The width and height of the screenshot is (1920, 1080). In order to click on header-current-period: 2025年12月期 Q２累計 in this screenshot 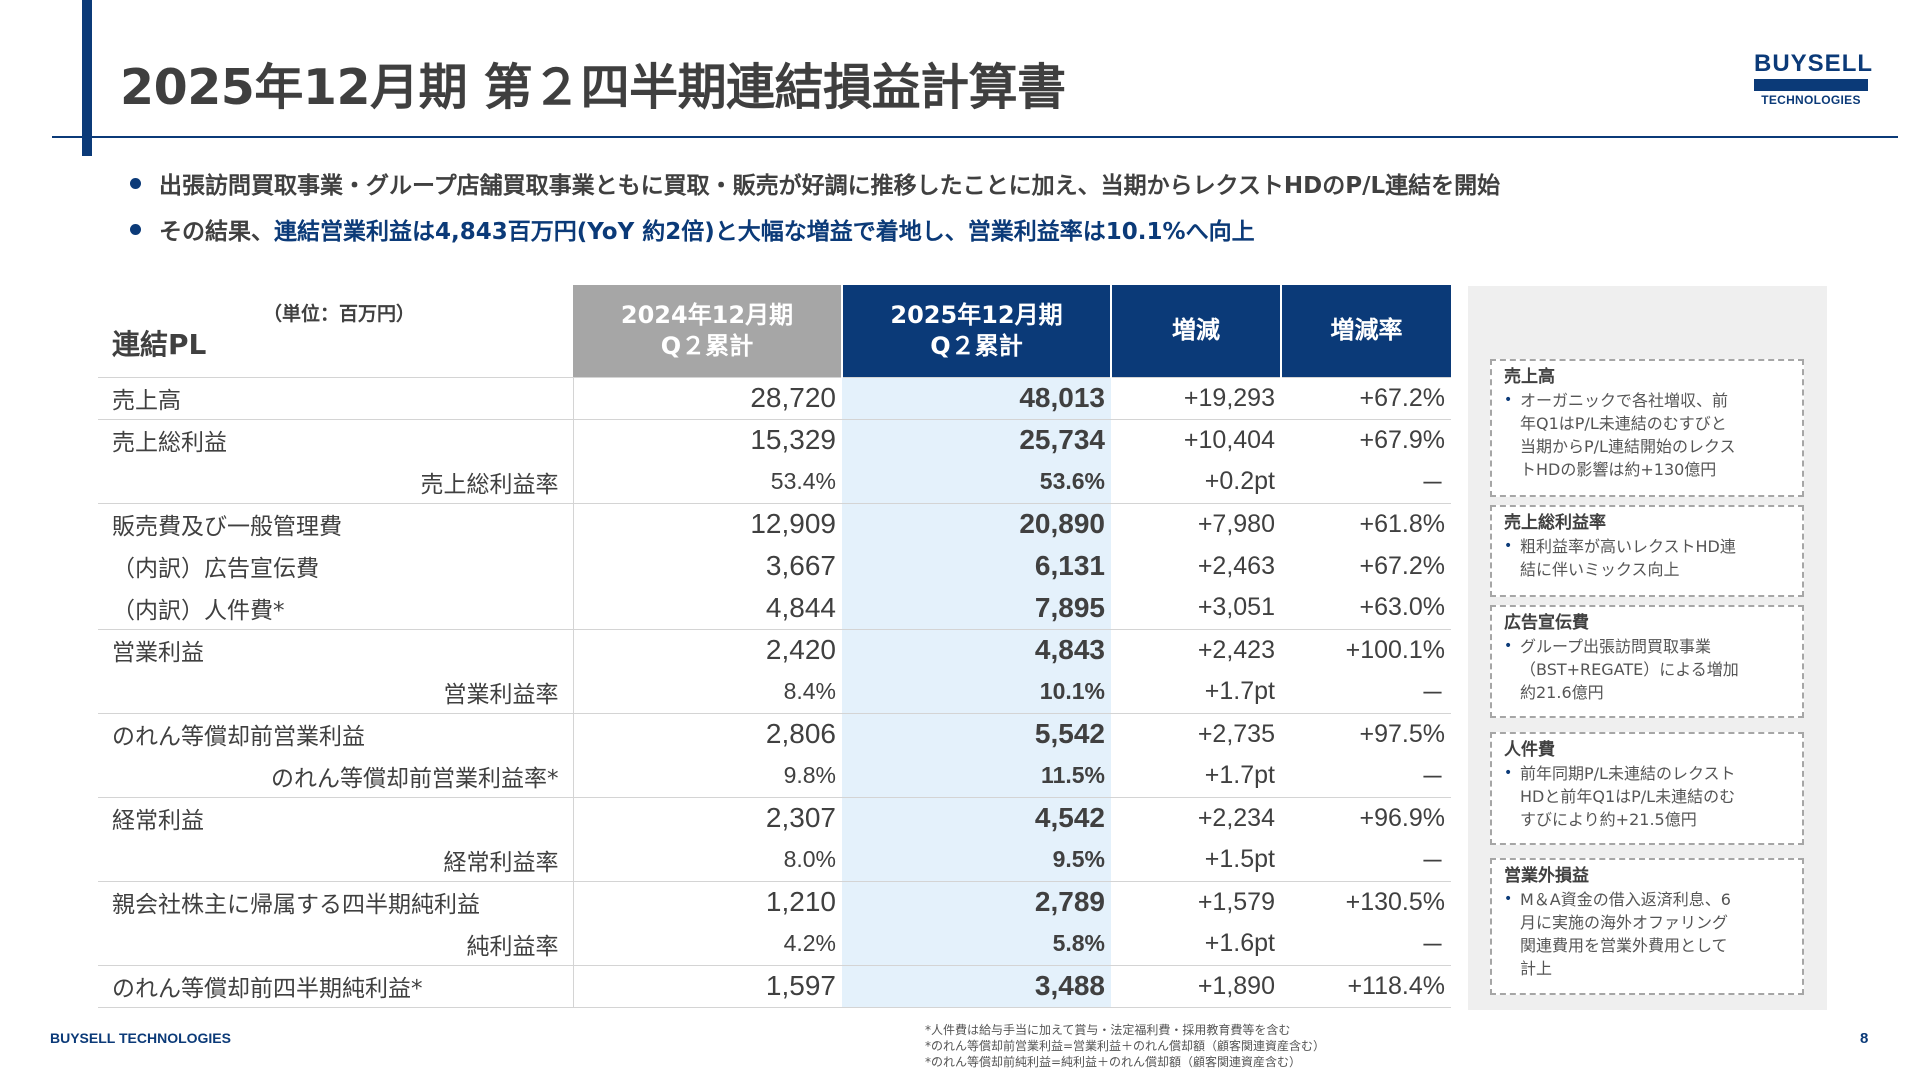, I will do `click(976, 331)`.